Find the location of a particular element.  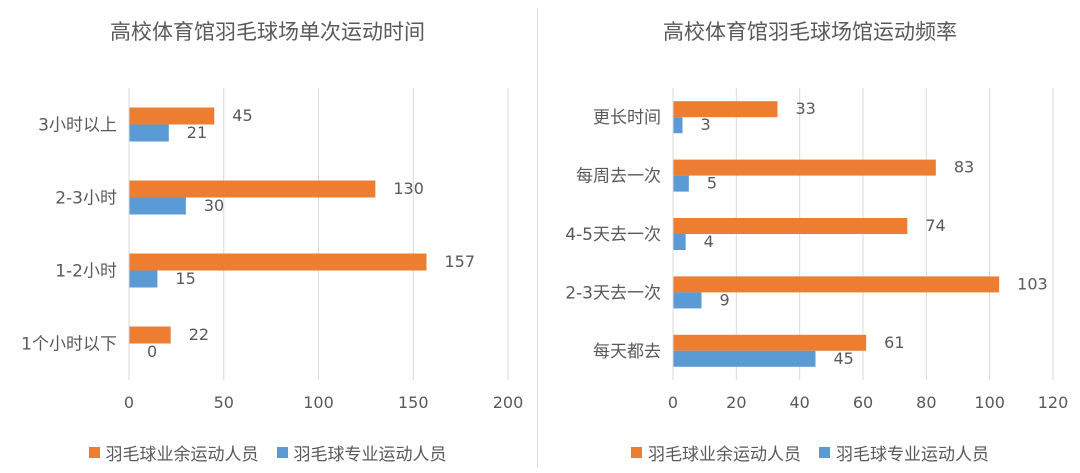

data-label: 74 is located at coordinates (935, 225).